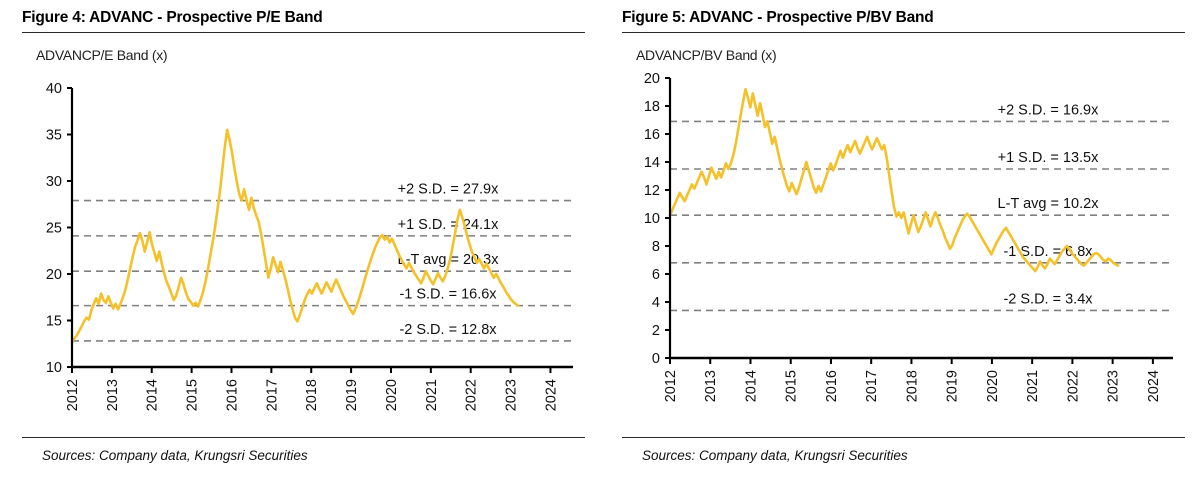 The height and width of the screenshot is (486, 1200). Describe the element at coordinates (303, 32) in the screenshot. I see `title-divider-pe` at that location.